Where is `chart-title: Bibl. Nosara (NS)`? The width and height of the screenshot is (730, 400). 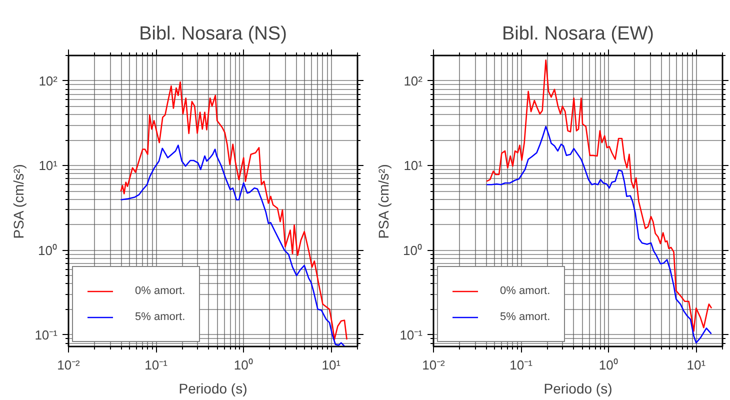
chart-title: Bibl. Nosara (NS) is located at coordinates (213, 34).